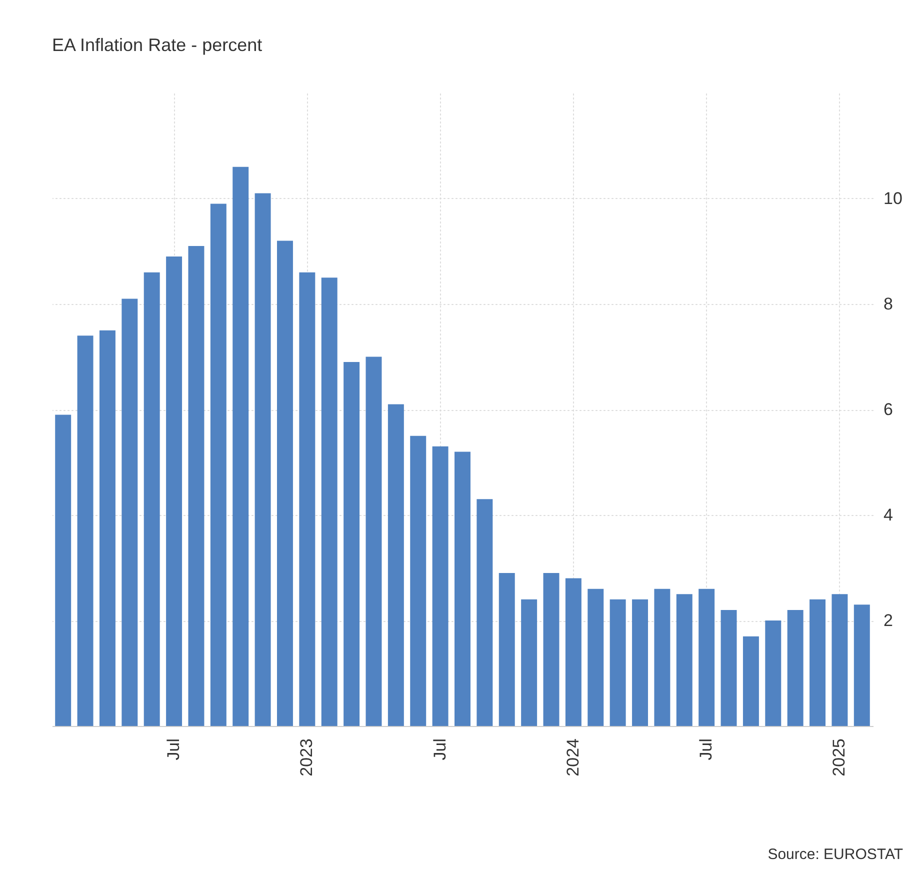  I want to click on source-note: Source: EUROSTAT, so click(835, 854).